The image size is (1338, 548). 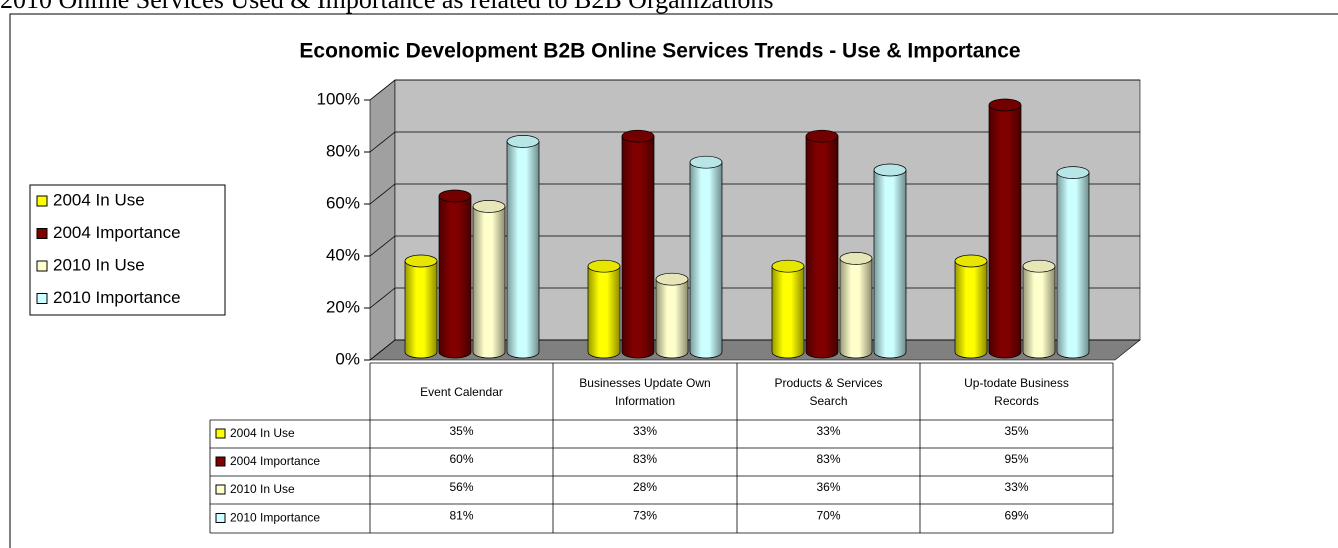 I want to click on table-row-label: 2010 In Use, so click(x=262, y=489).